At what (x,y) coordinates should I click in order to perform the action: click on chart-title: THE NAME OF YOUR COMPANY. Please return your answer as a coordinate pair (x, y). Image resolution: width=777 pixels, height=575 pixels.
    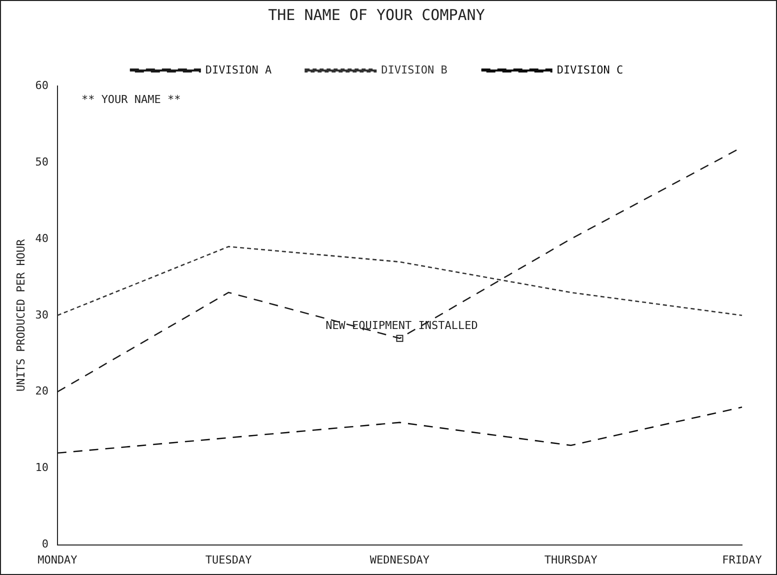
    Looking at the image, I should click on (376, 15).